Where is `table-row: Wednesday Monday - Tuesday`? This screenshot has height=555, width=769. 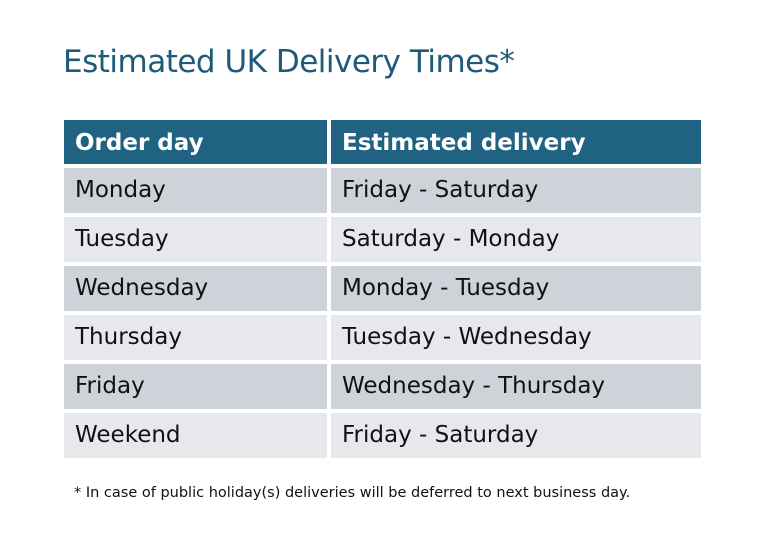
table-row: Wednesday Monday - Tuesday is located at coordinates (382, 288).